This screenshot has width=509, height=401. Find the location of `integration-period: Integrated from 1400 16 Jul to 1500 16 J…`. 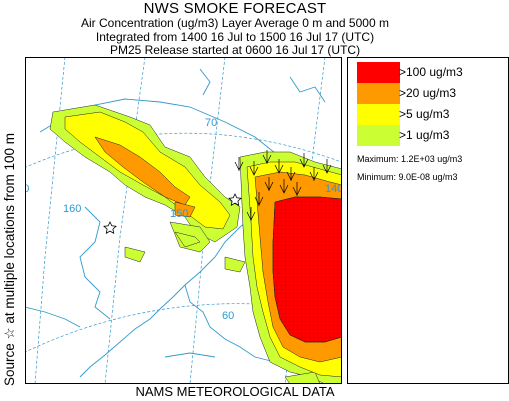

integration-period: Integrated from 1400 16 Jul to 1500 16 J… is located at coordinates (235, 37).